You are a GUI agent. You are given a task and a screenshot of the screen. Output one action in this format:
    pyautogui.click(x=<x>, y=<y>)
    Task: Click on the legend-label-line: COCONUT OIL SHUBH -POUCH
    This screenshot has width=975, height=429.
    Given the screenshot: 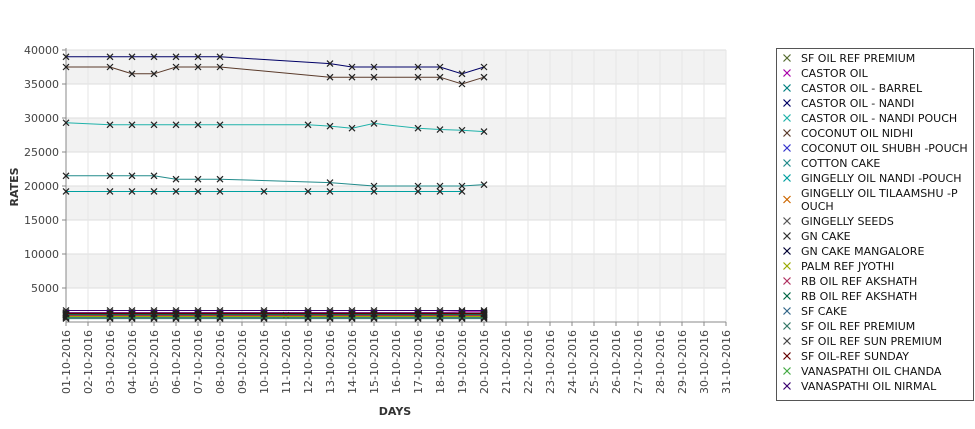 What is the action you would take?
    pyautogui.click(x=884, y=148)
    